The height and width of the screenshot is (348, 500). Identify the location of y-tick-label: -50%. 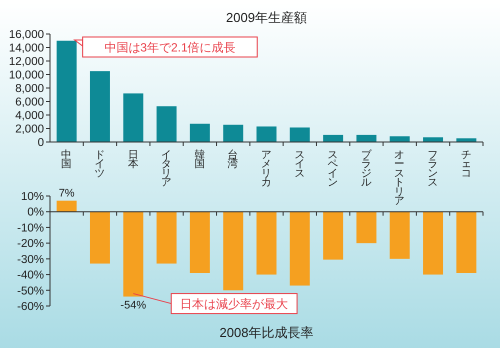
(30, 291).